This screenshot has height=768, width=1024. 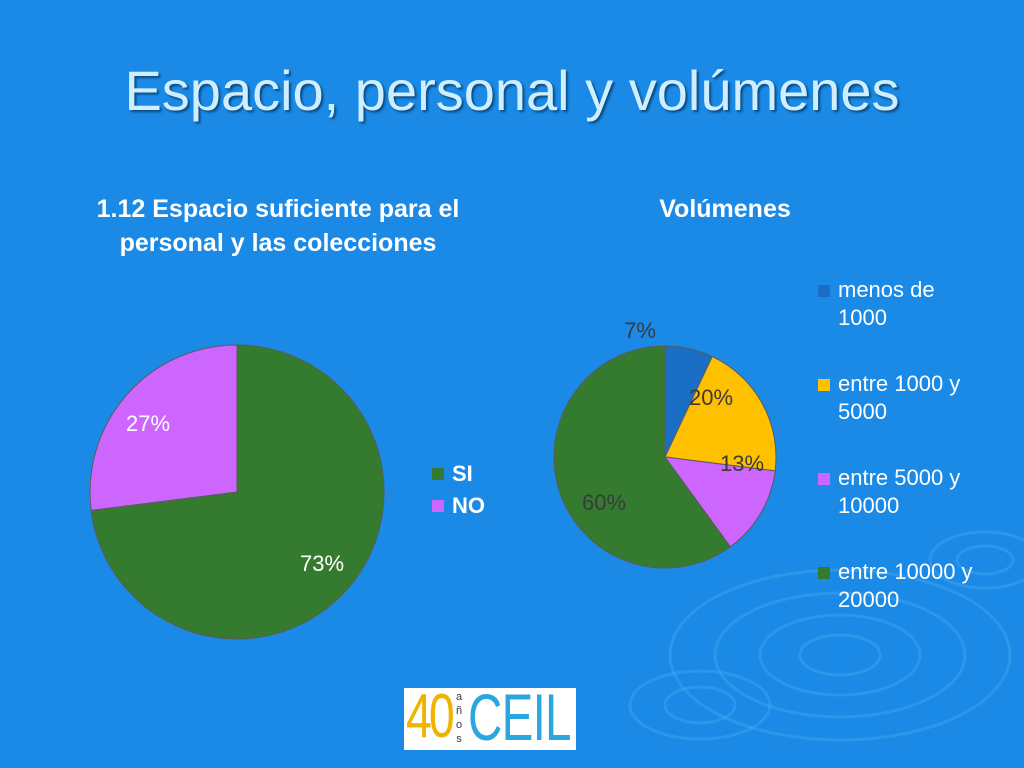 I want to click on pie-label-entre-5000-y-10000: 13%, so click(x=742, y=463).